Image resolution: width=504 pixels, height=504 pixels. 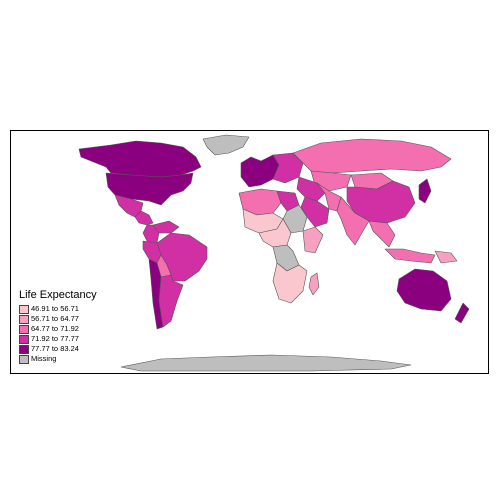 What do you see at coordinates (55, 308) in the screenshot?
I see `legend-label: 46.91 to 56.71` at bounding box center [55, 308].